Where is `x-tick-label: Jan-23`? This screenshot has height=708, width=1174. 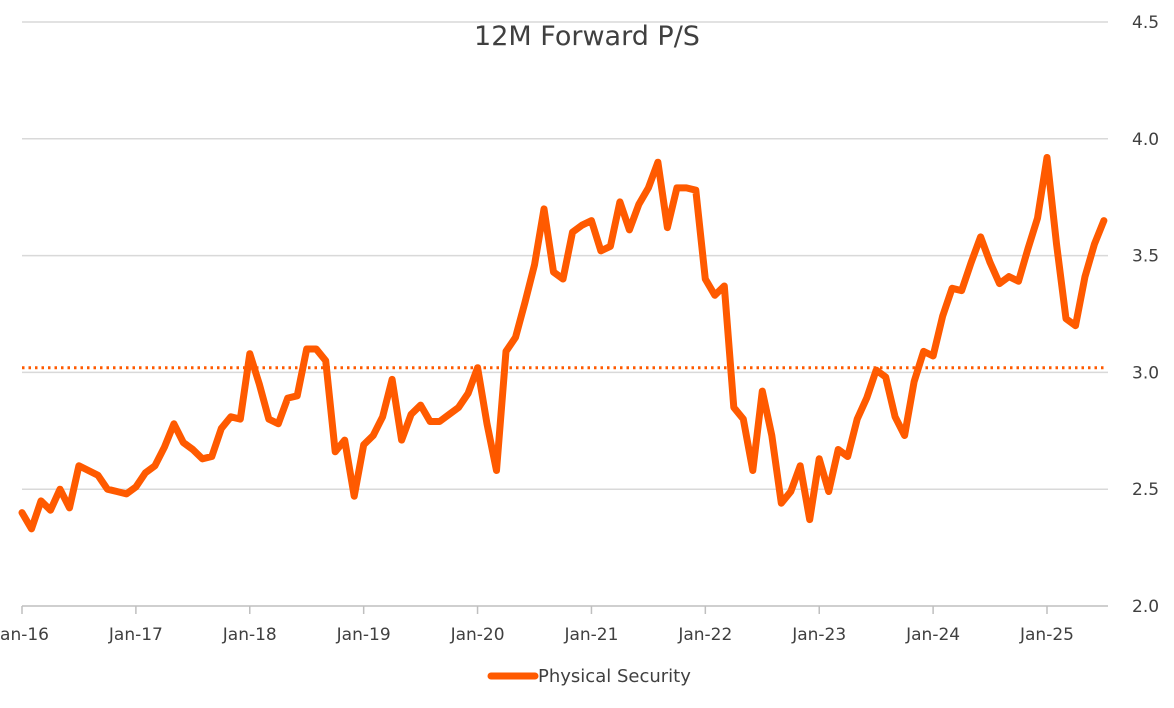 x-tick-label: Jan-23 is located at coordinates (818, 635).